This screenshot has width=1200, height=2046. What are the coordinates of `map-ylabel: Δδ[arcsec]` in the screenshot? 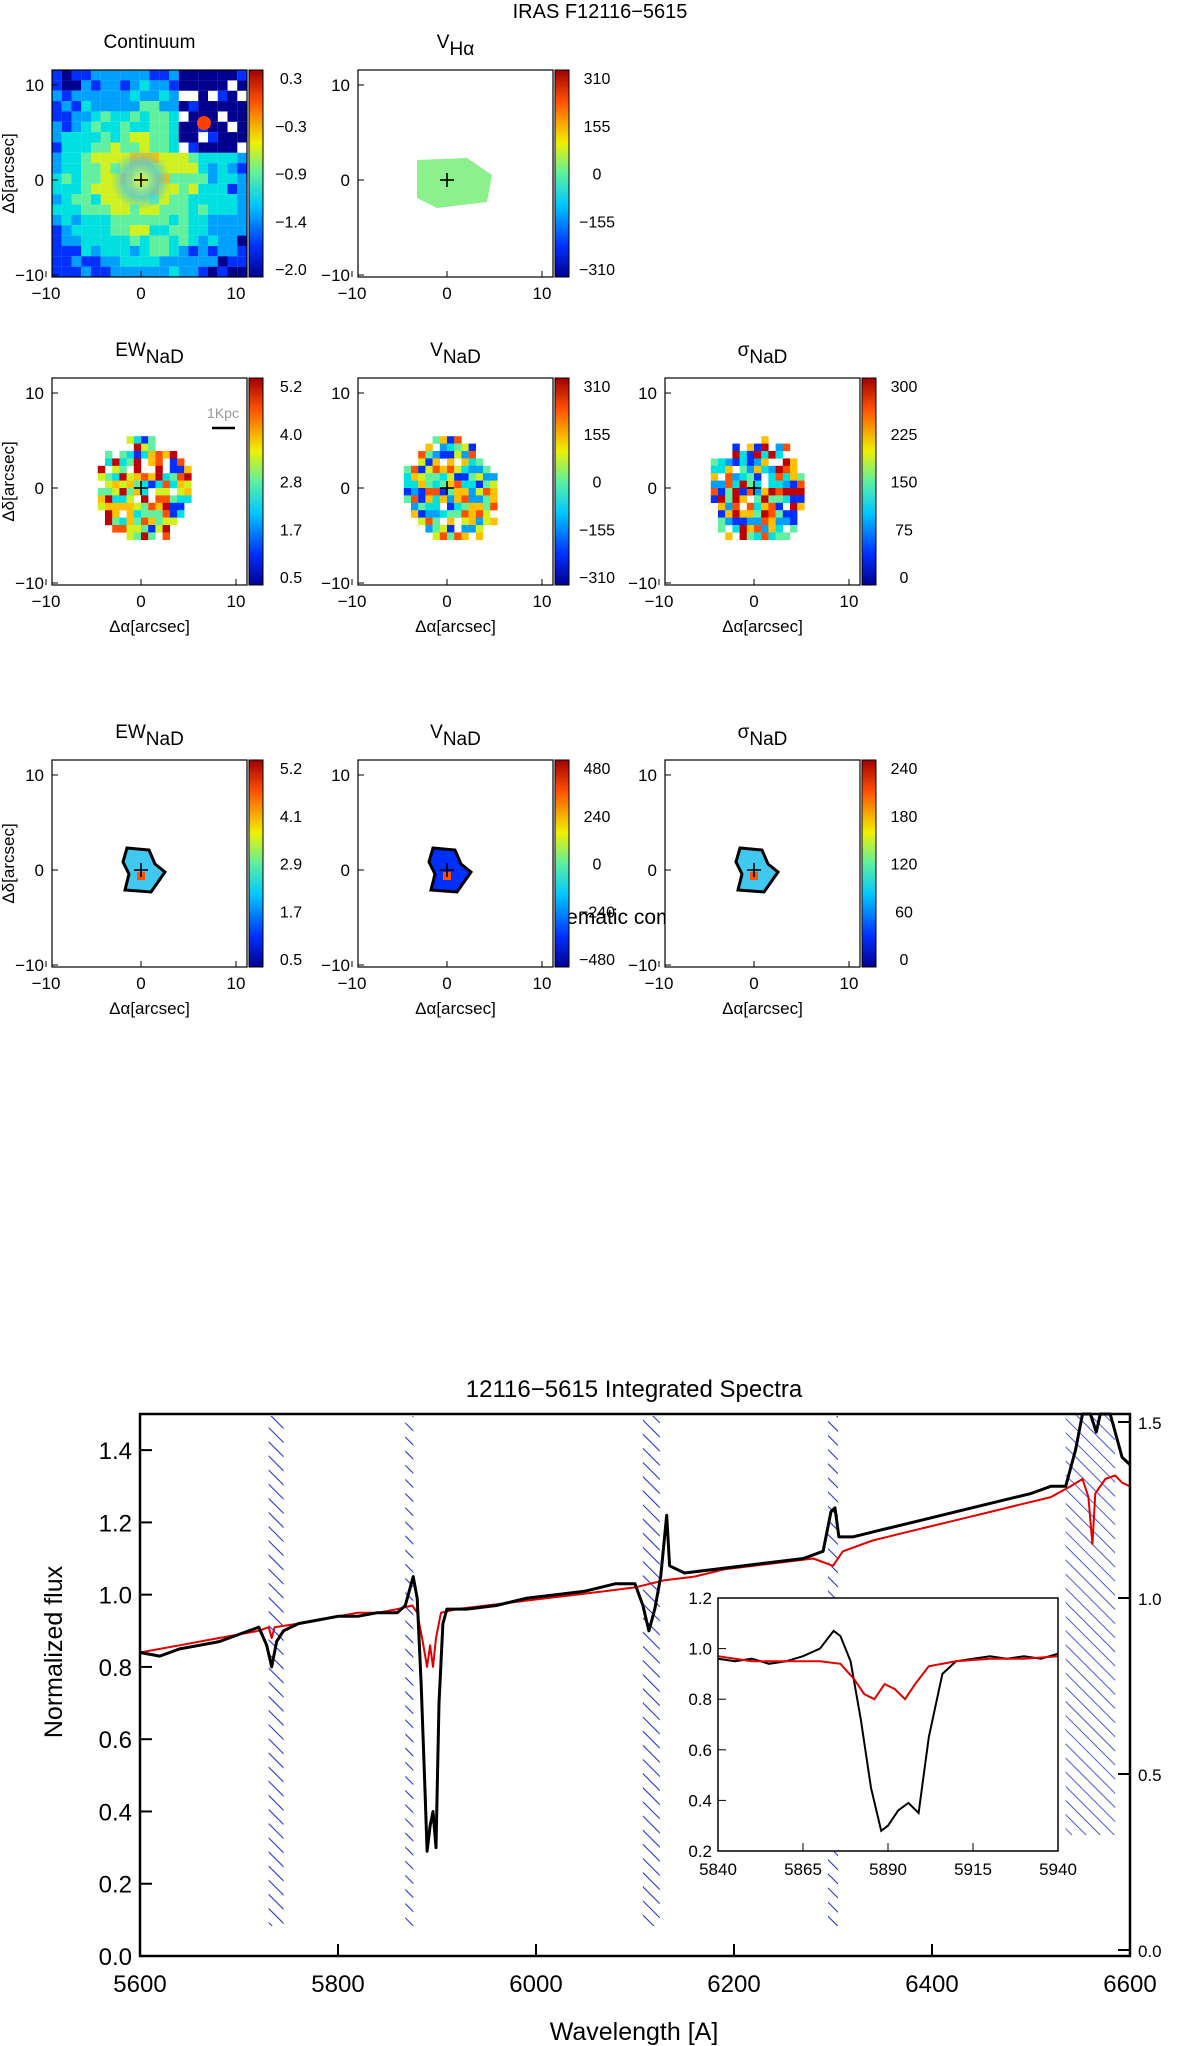 It's located at (9, 863).